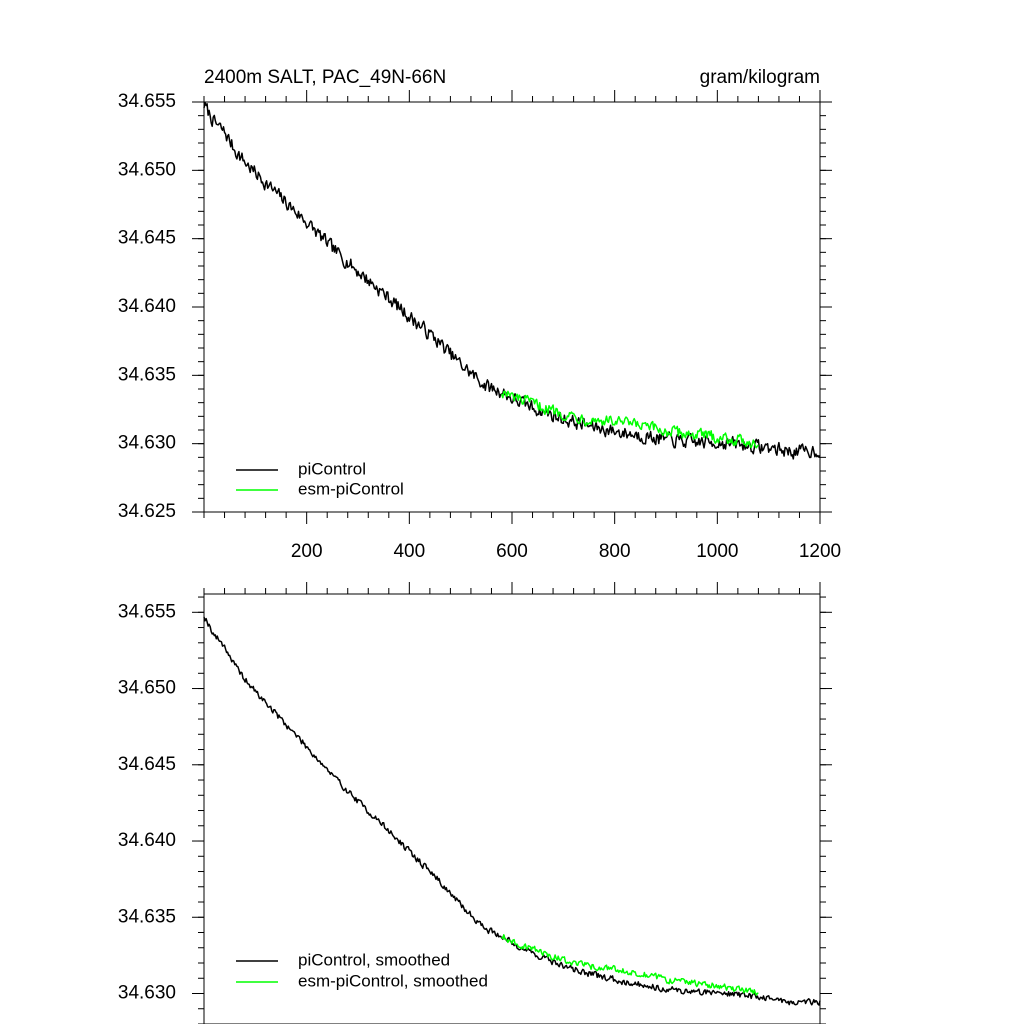 This screenshot has width=1024, height=1024. Describe the element at coordinates (760, 77) in the screenshot. I see `chart-title-right-units: gram/kilogram` at that location.